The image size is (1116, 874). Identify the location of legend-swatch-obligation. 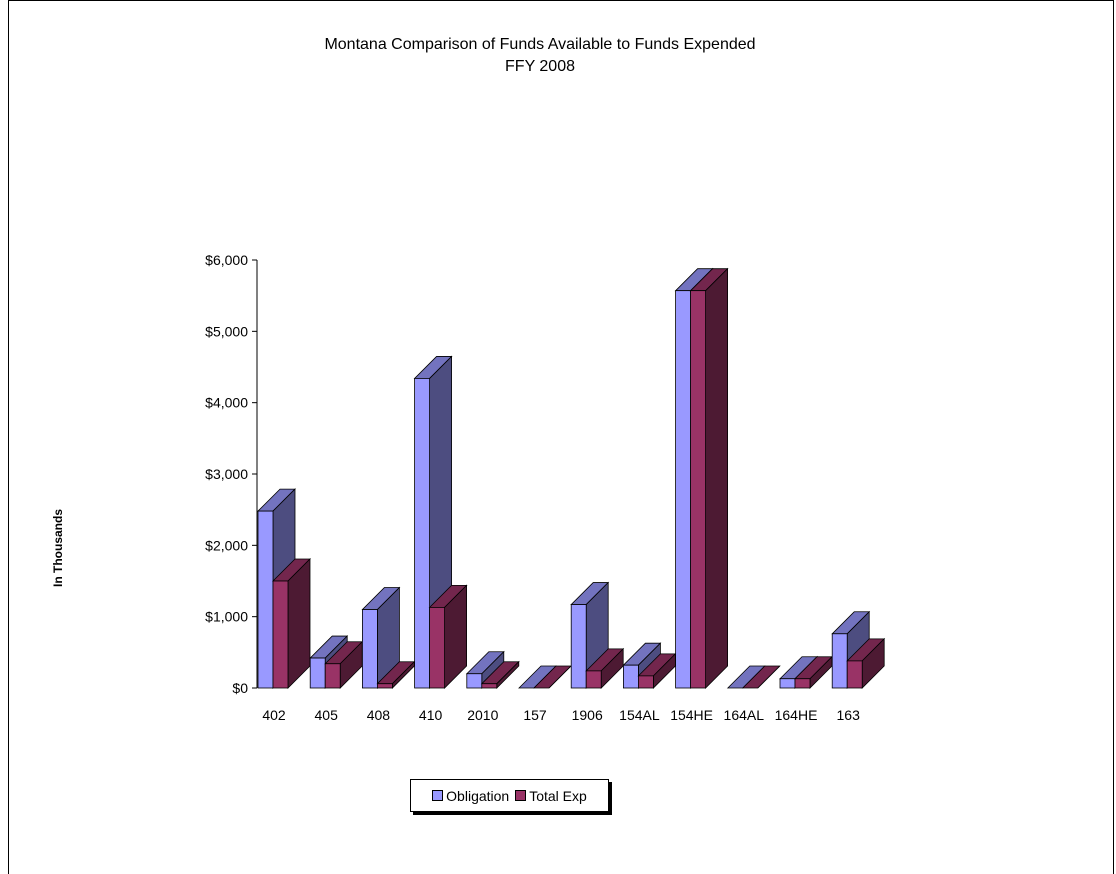
(438, 795).